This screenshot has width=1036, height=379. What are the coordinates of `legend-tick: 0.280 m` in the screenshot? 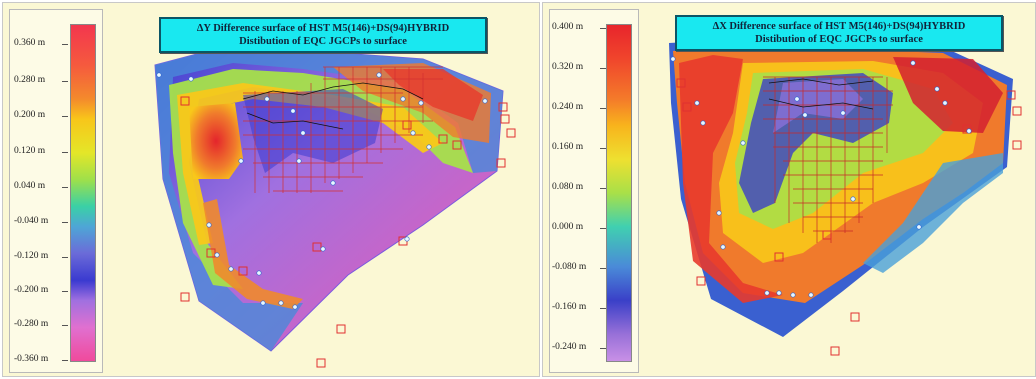 It's located at (41, 80).